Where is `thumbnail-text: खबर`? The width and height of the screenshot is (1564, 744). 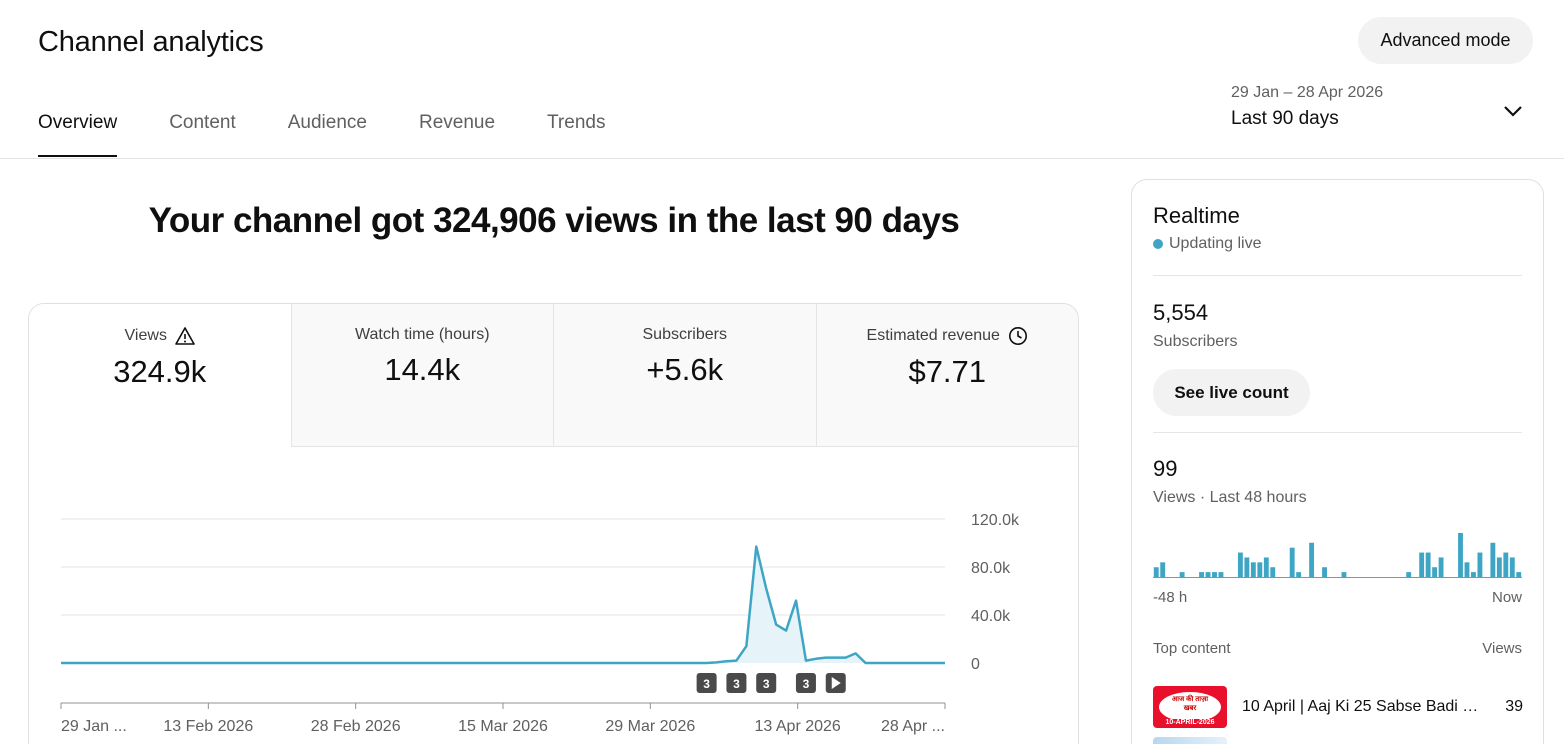
thumbnail-text: खबर is located at coordinates (1190, 708).